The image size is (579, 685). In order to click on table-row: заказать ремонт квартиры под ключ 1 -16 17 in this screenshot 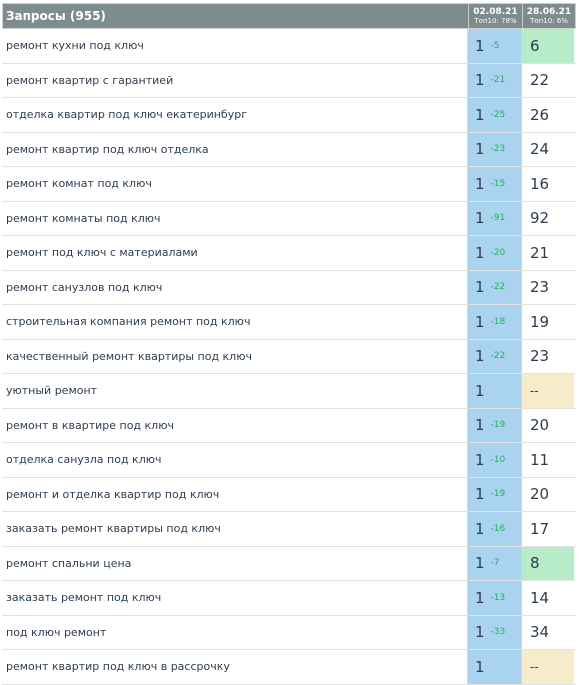, I will do `click(289, 529)`.